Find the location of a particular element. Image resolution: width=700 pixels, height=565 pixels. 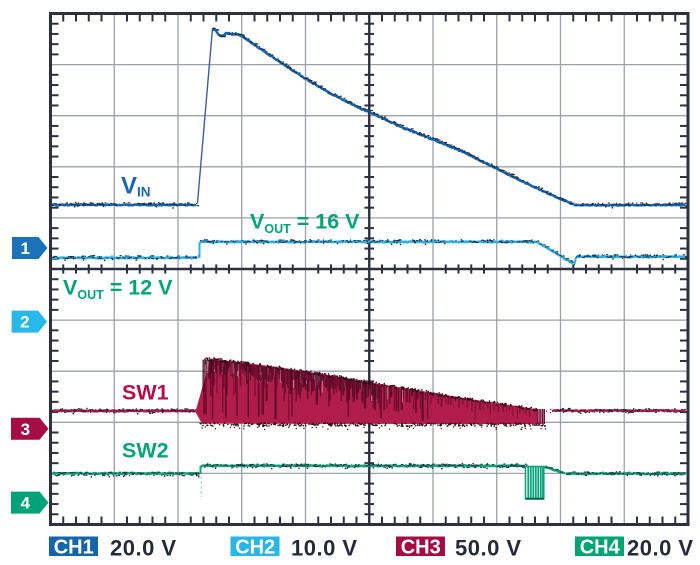

svg-text: 3 is located at coordinates (25, 429).